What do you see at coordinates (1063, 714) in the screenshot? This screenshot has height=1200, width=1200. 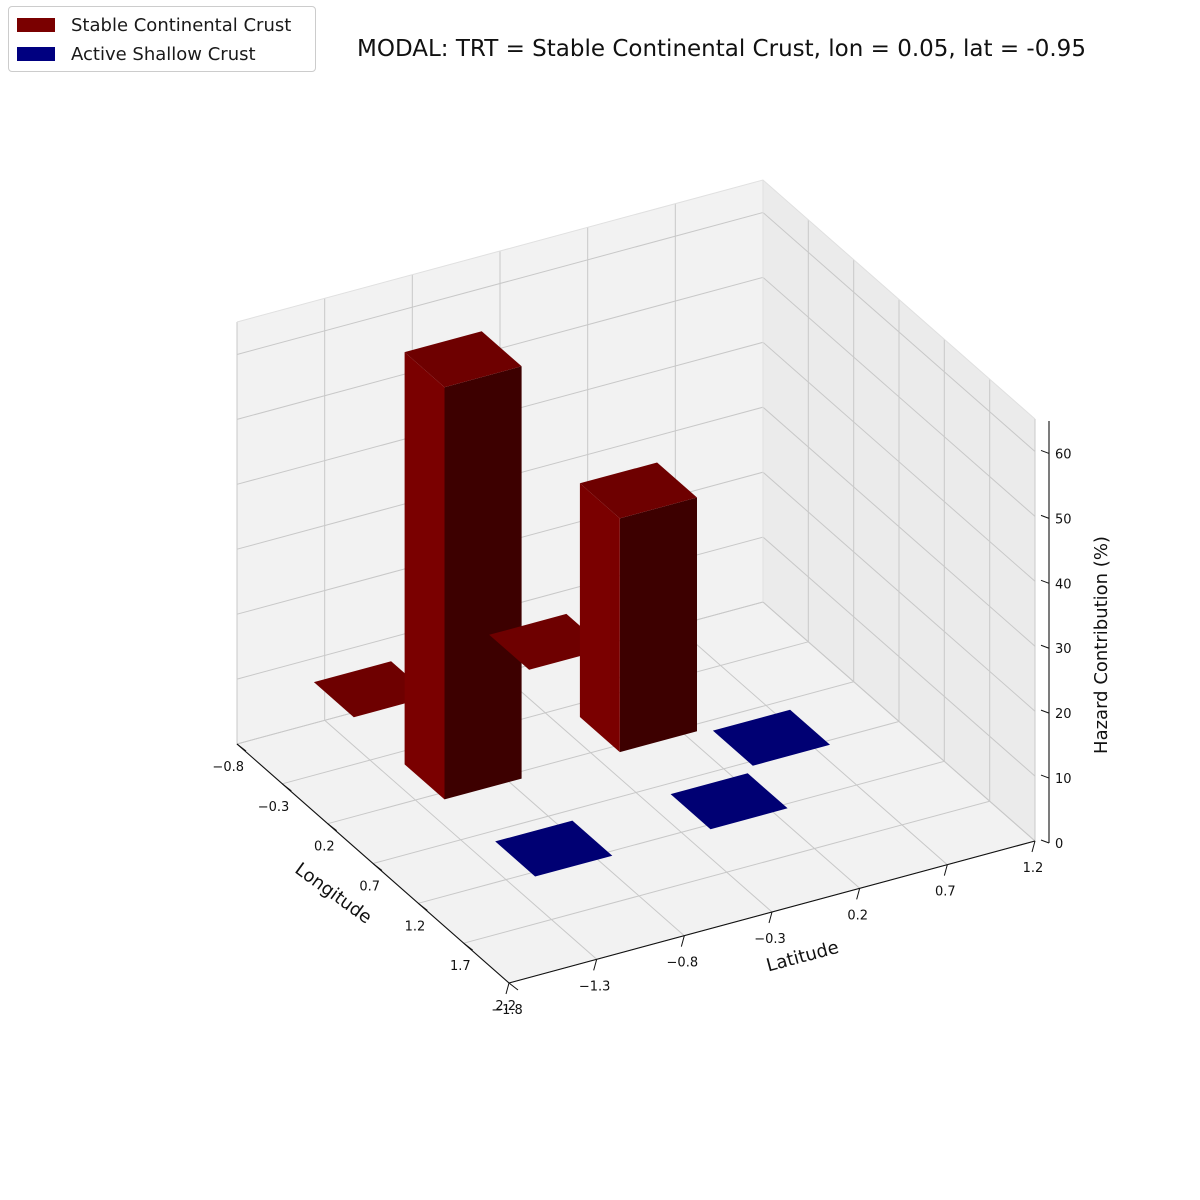 I see `z-tick-label: 20` at bounding box center [1063, 714].